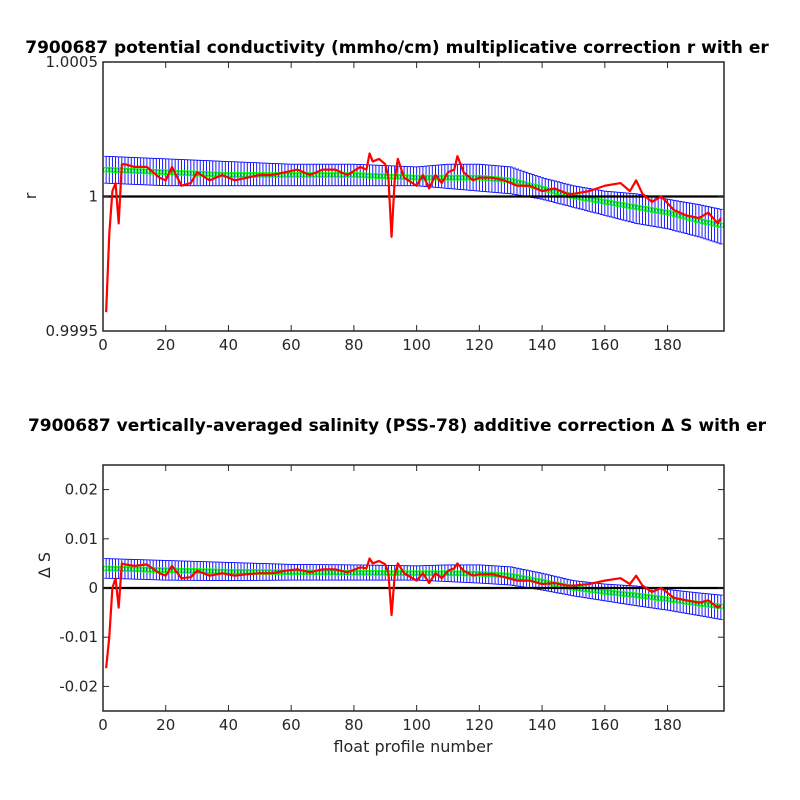 The image size is (800, 800). What do you see at coordinates (44, 565) in the screenshot?
I see `y-axis-label-delta-s: Δ S` at bounding box center [44, 565].